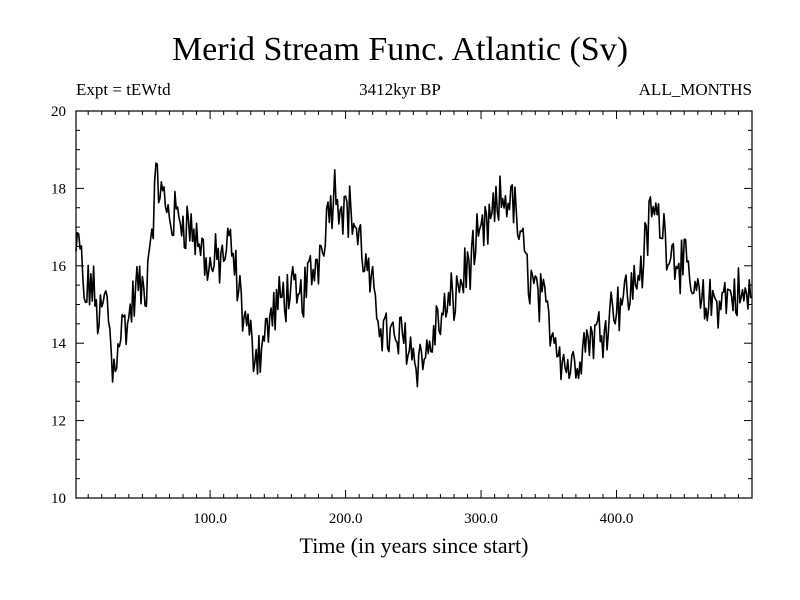 This screenshot has height=600, width=800. What do you see at coordinates (400, 89) in the screenshot?
I see `period-label: 3412kyr BP` at bounding box center [400, 89].